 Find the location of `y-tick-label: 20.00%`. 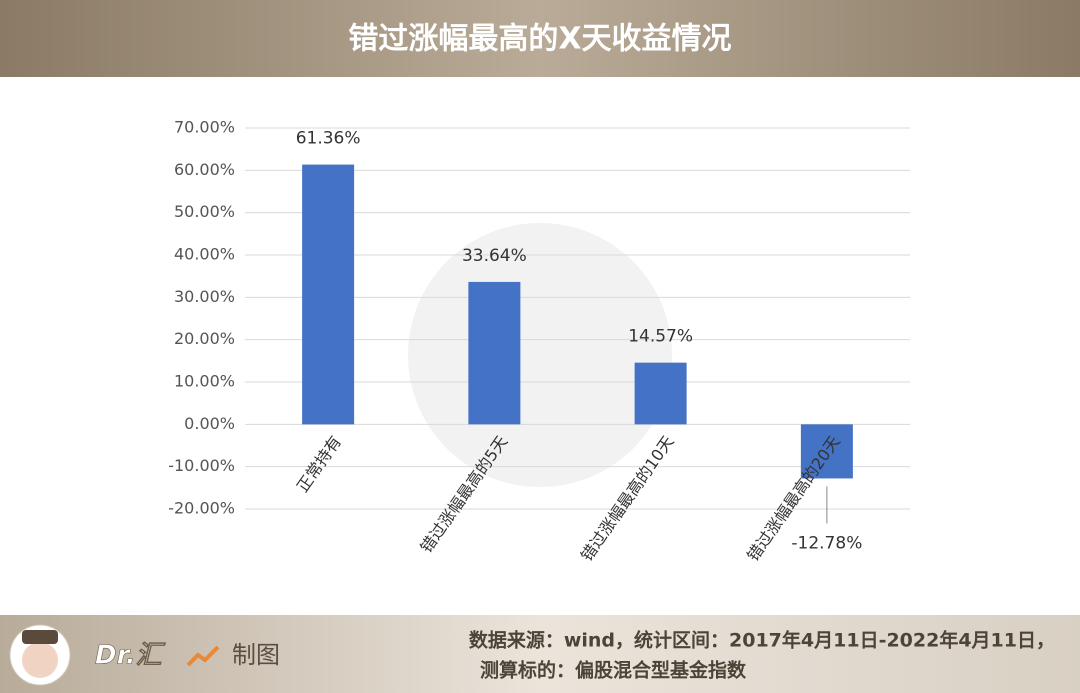

y-tick-label: 20.00% is located at coordinates (204, 338).